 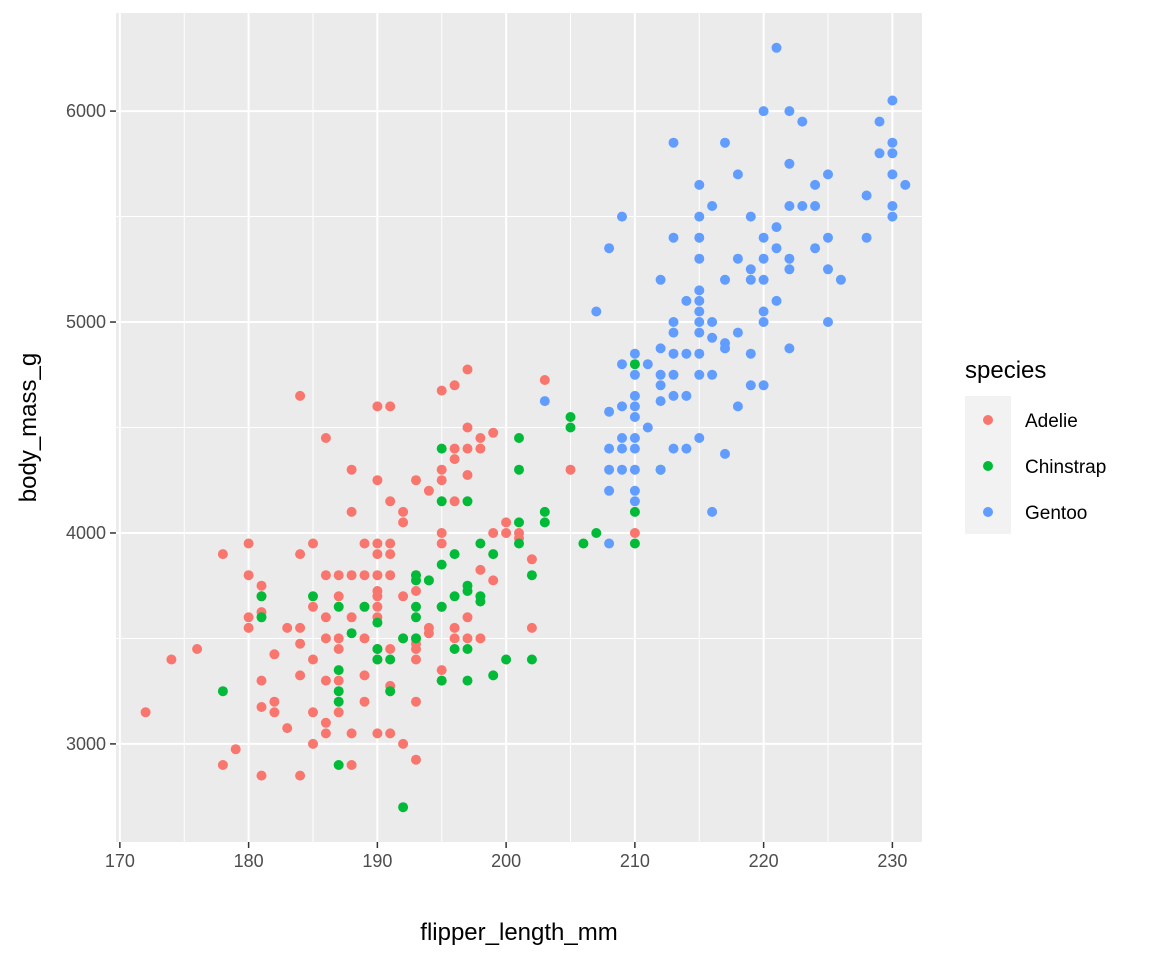 I want to click on legend-key-adelie, so click(x=988, y=420).